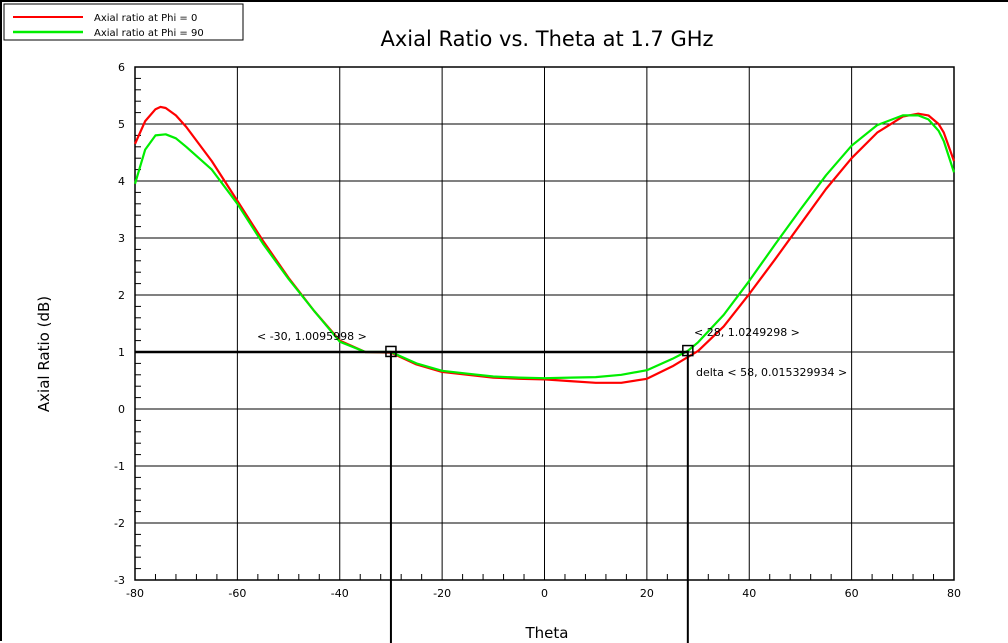  I want to click on x-tick-label: 60, so click(852, 593).